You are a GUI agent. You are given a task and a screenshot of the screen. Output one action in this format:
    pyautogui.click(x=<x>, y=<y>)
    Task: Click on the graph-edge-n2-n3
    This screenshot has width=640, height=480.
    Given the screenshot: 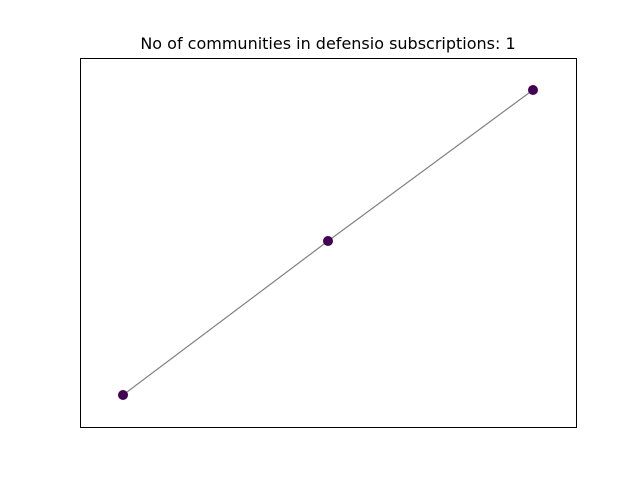 What is the action you would take?
    pyautogui.click(x=430, y=165)
    